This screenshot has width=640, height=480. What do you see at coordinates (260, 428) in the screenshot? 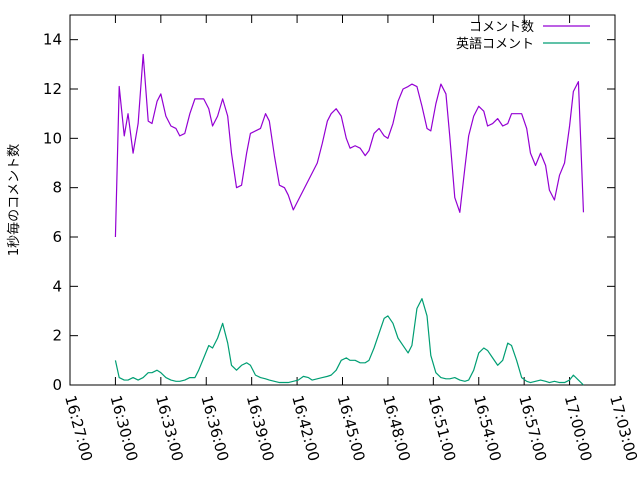
I see `x-tick-label: 16:39:00` at bounding box center [260, 428].